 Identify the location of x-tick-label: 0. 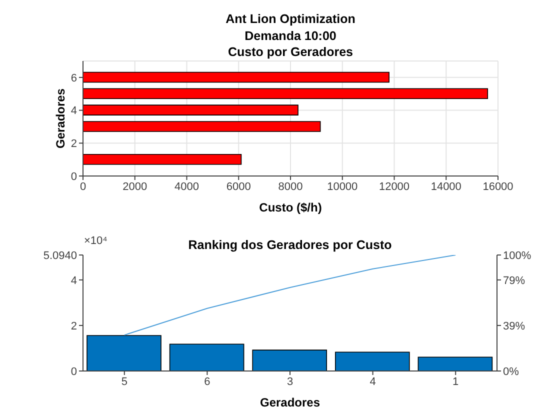
(83, 186).